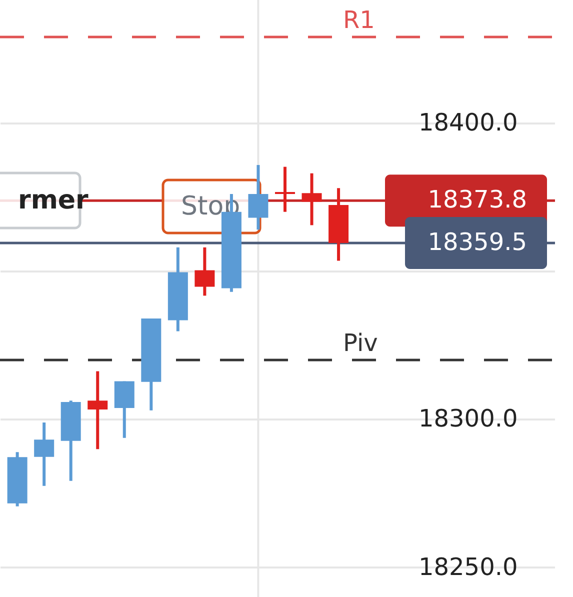 The height and width of the screenshot is (597, 573). What do you see at coordinates (360, 342) in the screenshot?
I see `ref-line-label: Piv` at bounding box center [360, 342].